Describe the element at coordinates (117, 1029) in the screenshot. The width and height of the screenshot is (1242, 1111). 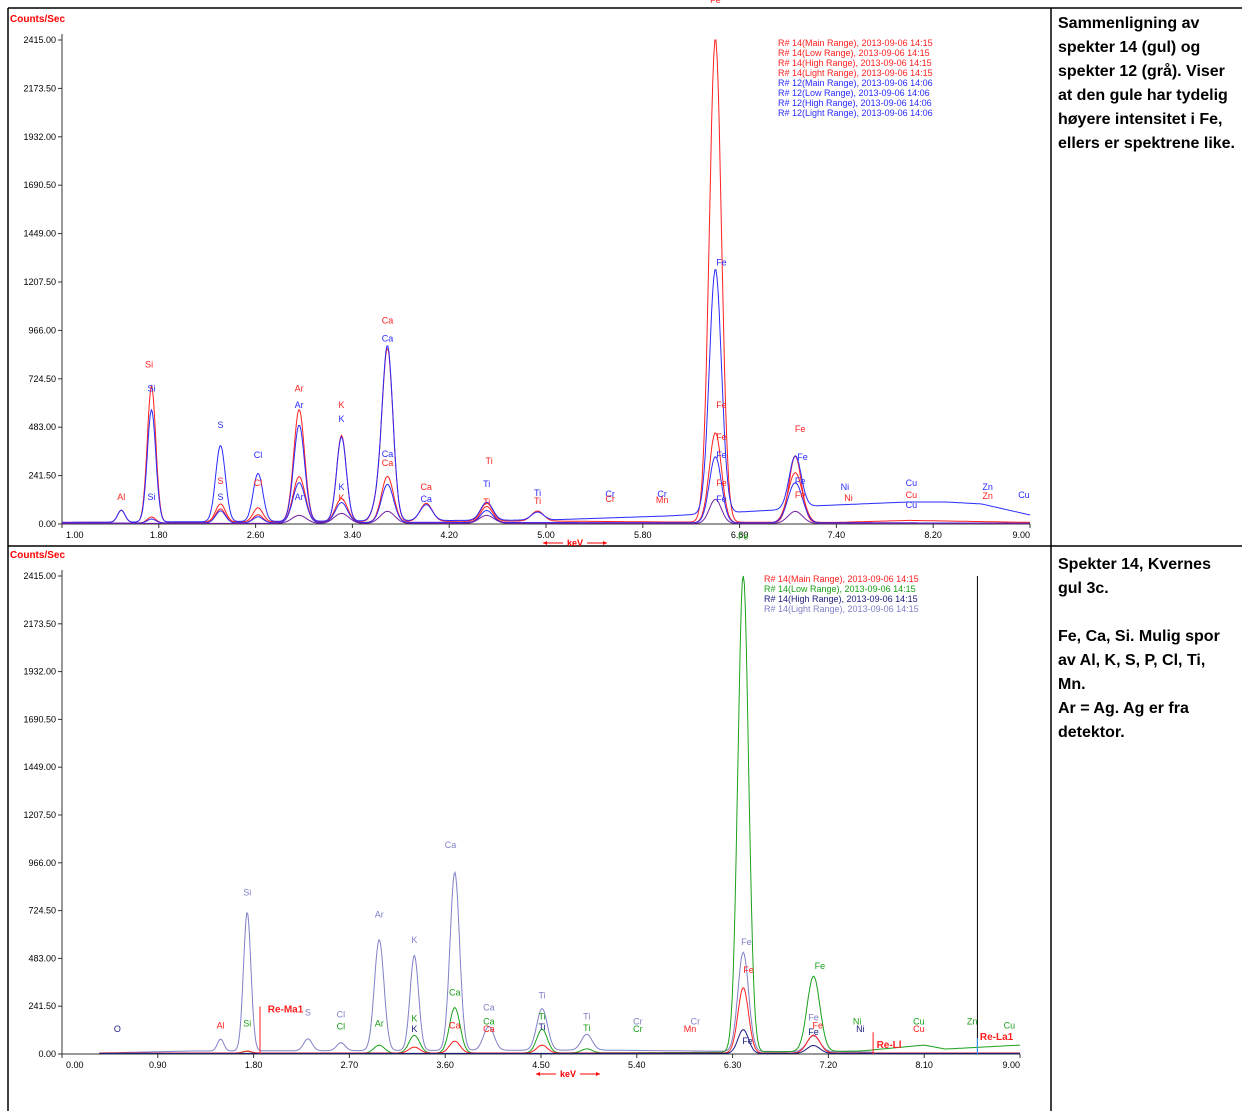
I see `peak-label: O` at that location.